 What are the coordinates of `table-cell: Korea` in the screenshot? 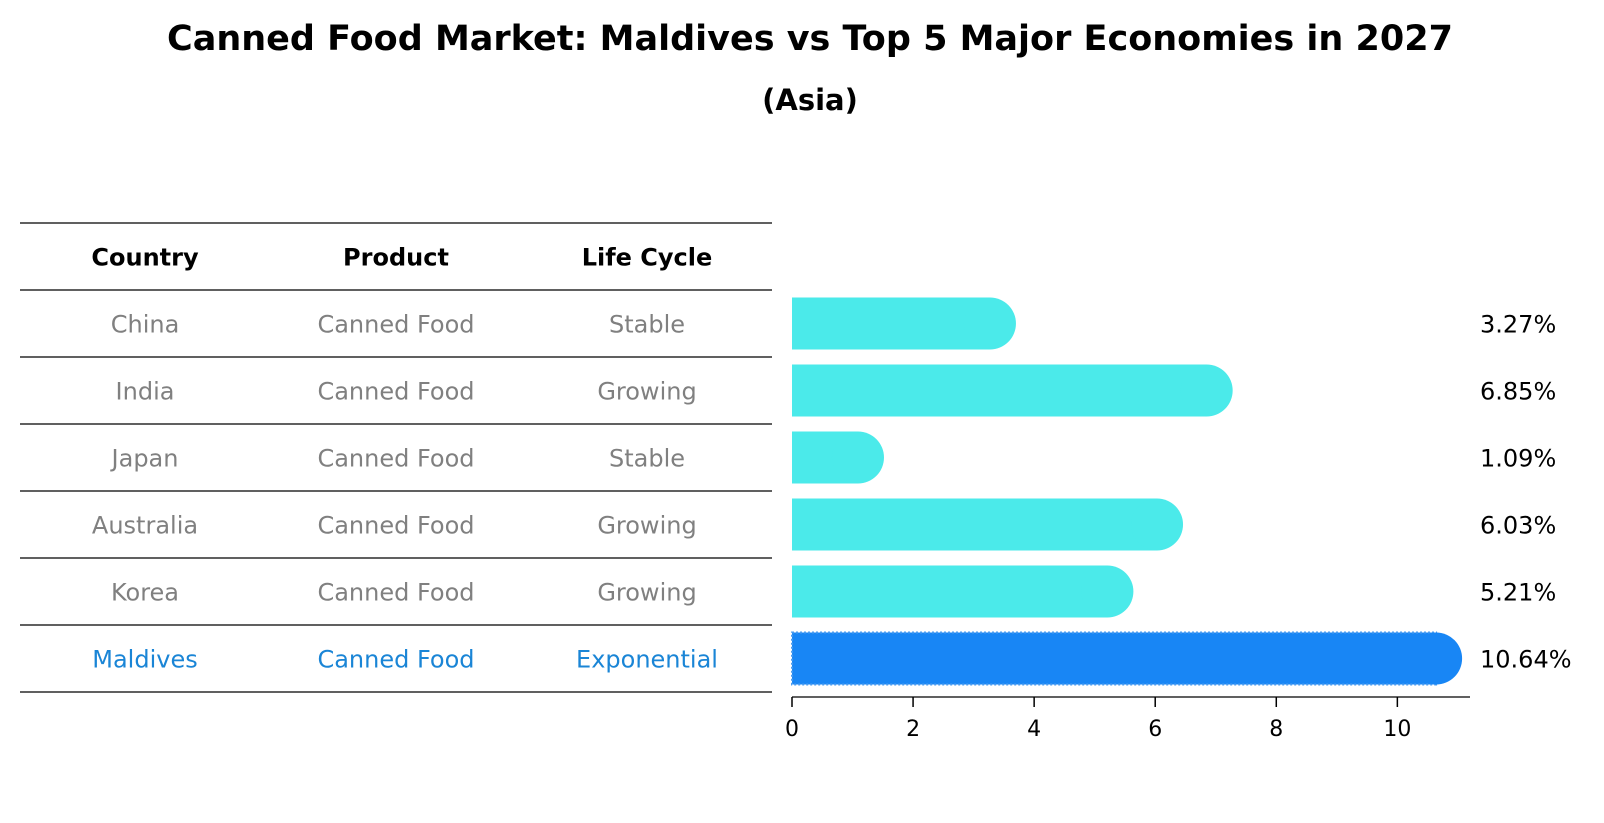 It's located at (145, 593).